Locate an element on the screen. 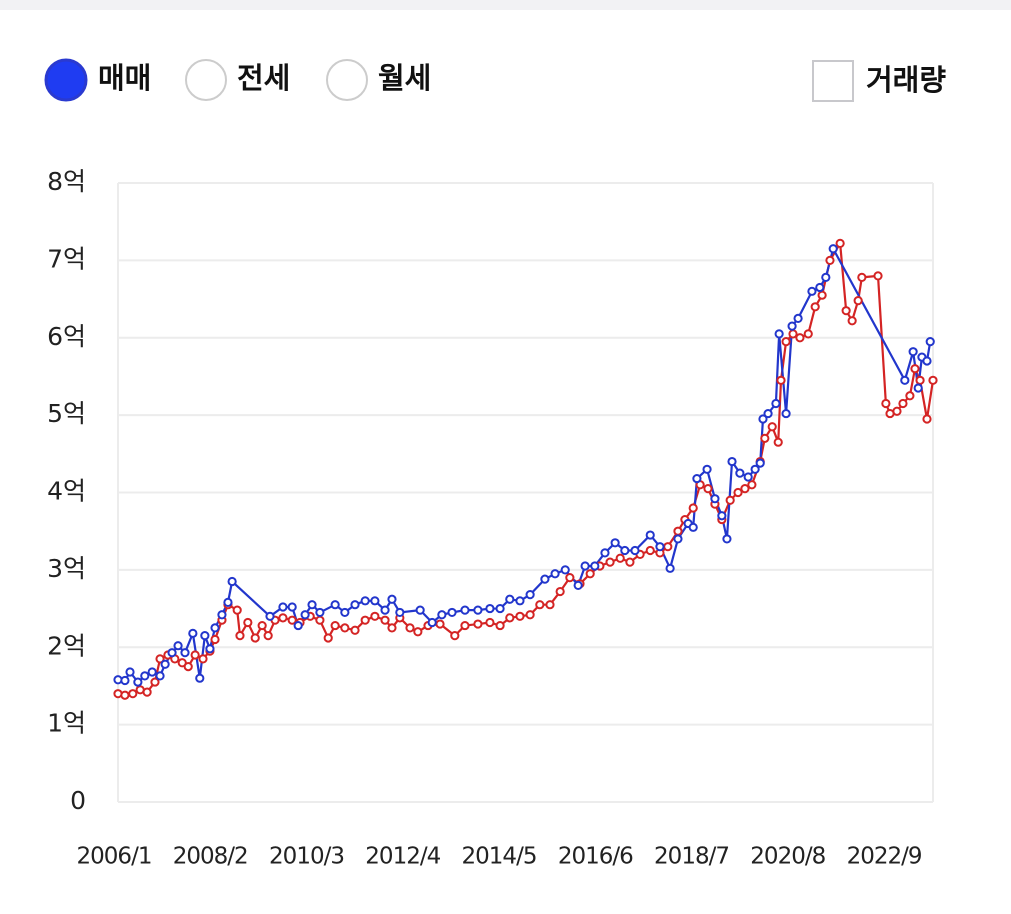  radio-label: 전세 is located at coordinates (263, 78).